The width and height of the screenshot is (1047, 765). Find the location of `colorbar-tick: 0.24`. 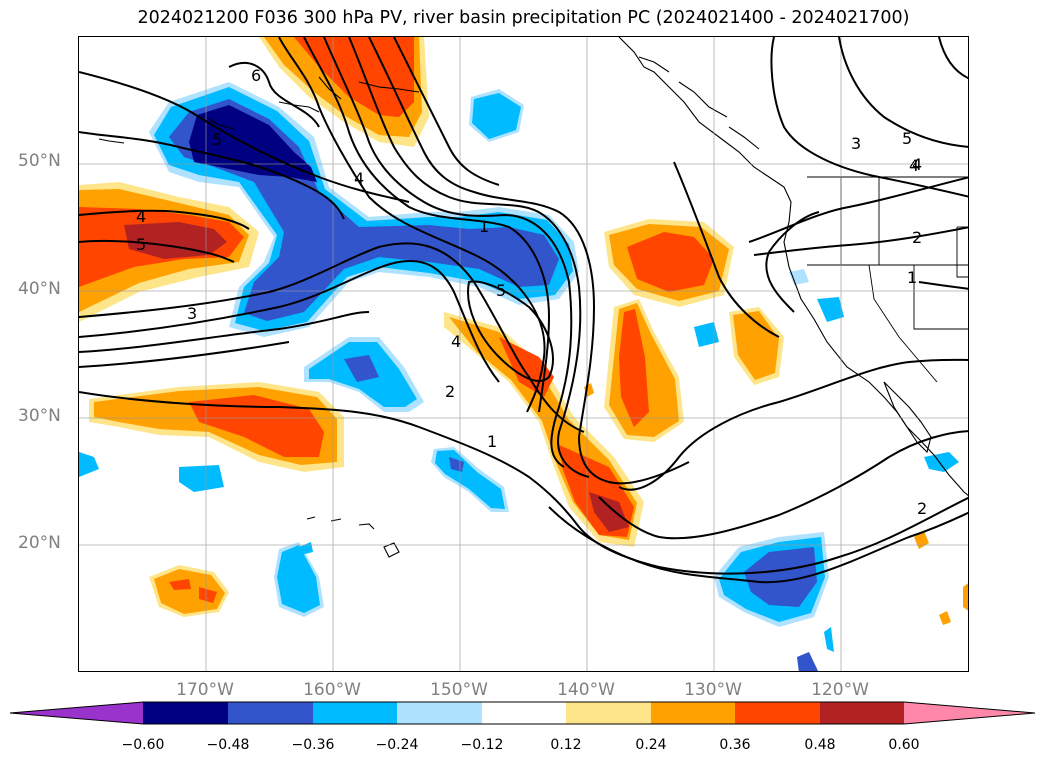

colorbar-tick: 0.24 is located at coordinates (651, 745).